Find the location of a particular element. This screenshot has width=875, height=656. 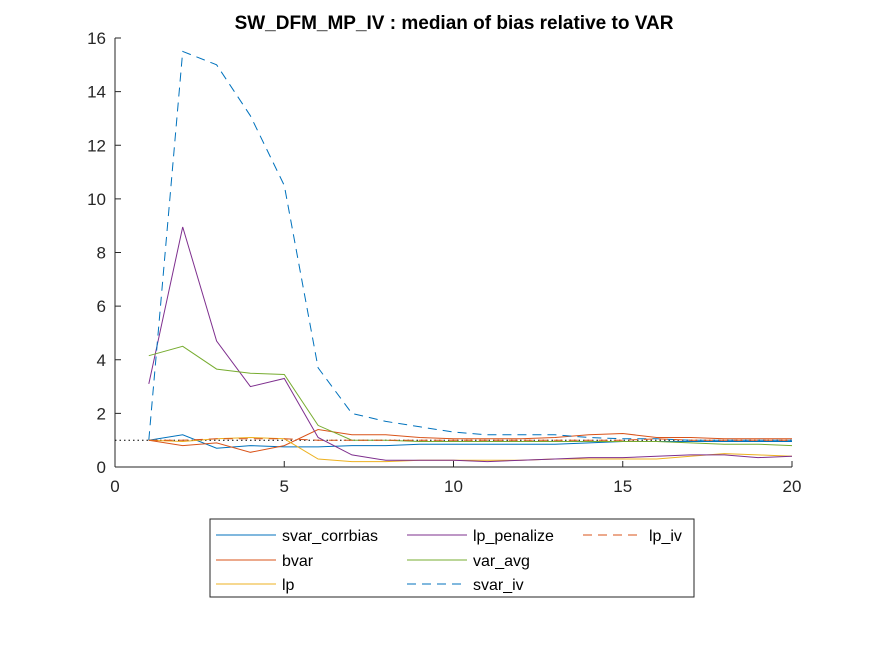

series-line-svar-corrbias is located at coordinates (470, 441).